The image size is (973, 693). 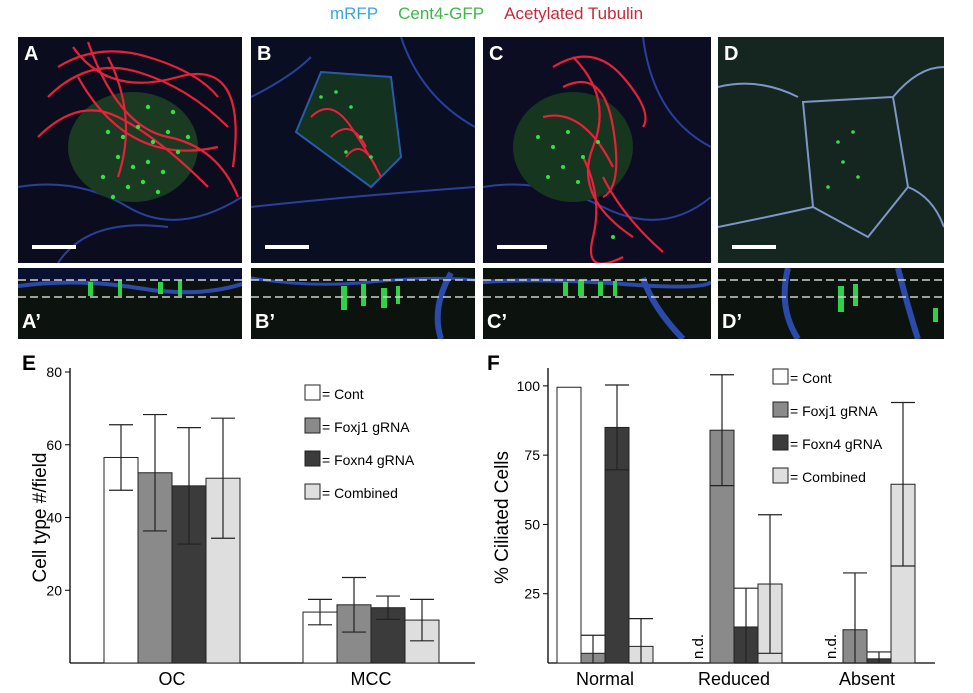 I want to click on micrograph-c: C, so click(x=597, y=150).